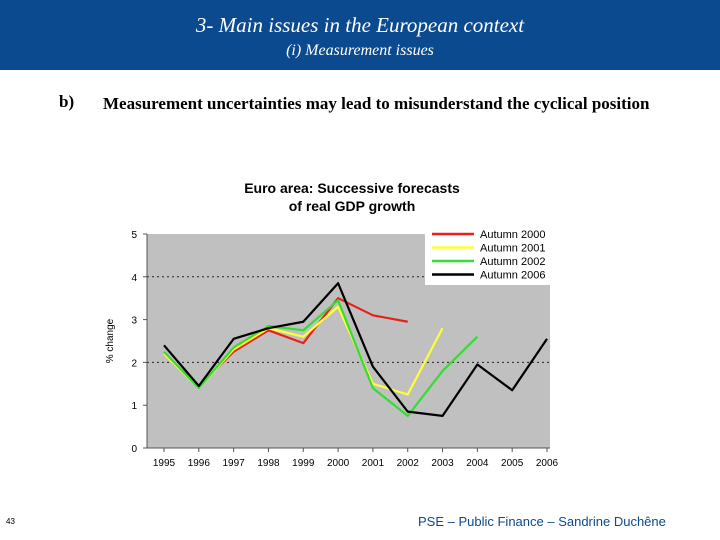  Describe the element at coordinates (352, 206) in the screenshot. I see `chart-title-line-2: of real GDP growth` at that location.